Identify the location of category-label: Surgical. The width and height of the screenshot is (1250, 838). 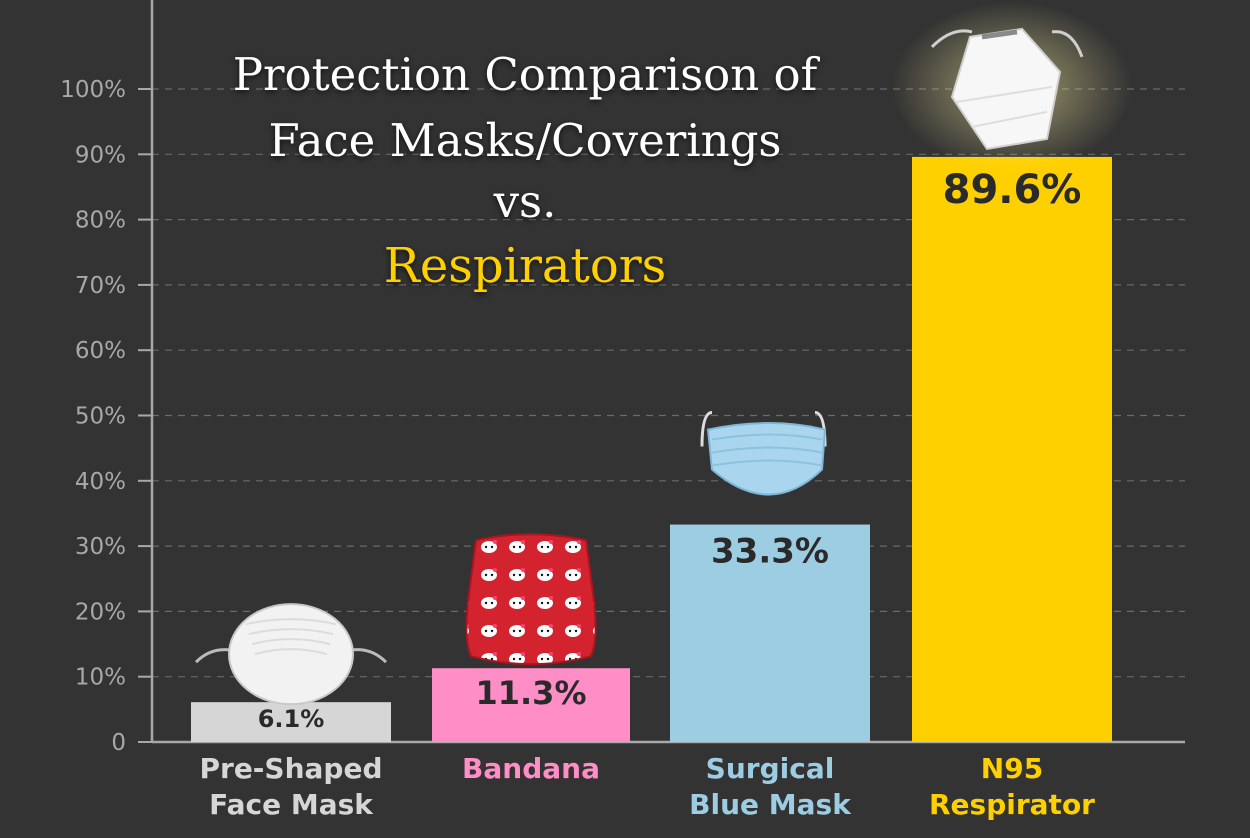
(770, 768).